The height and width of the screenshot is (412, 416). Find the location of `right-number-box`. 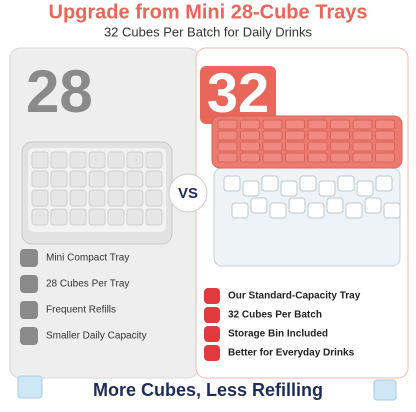

right-number-box is located at coordinates (238, 95).